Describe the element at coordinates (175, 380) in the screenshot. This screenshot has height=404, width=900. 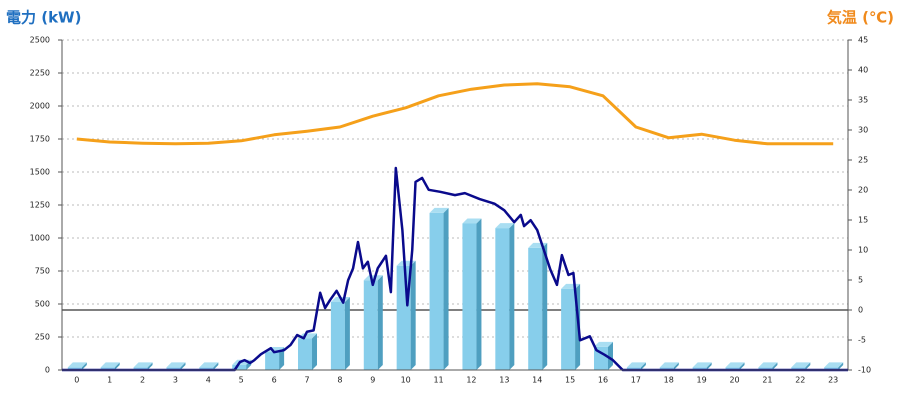
I see `x-tick-label: 3` at that location.